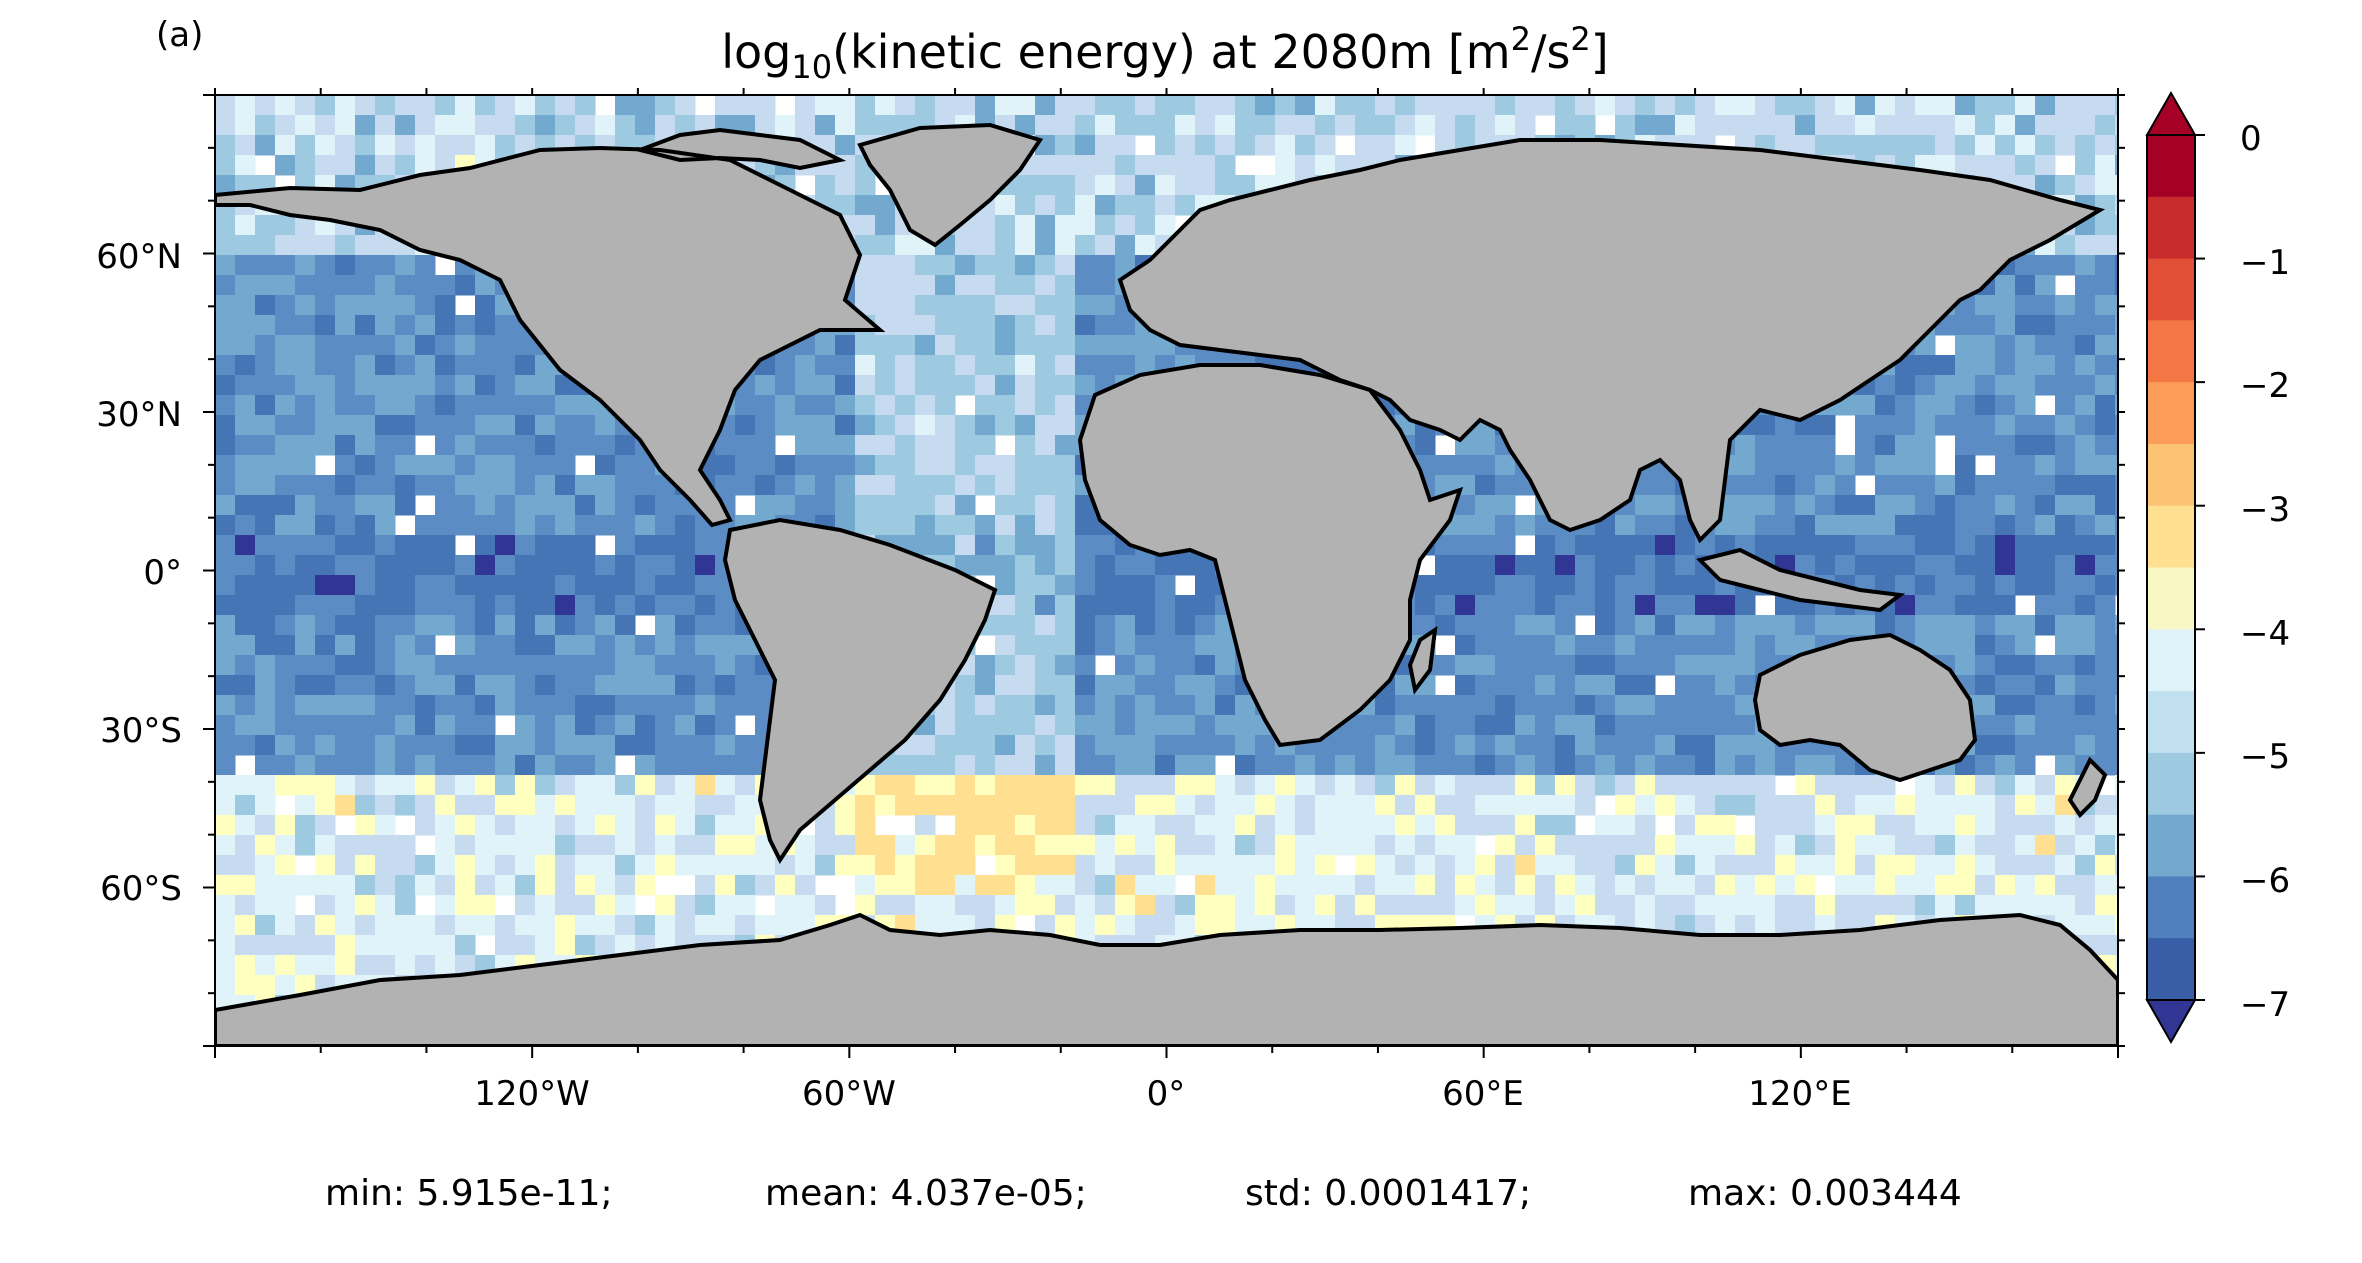 The width and height of the screenshot is (2362, 1263). Describe the element at coordinates (2175, 567) in the screenshot. I see `colorbar` at that location.